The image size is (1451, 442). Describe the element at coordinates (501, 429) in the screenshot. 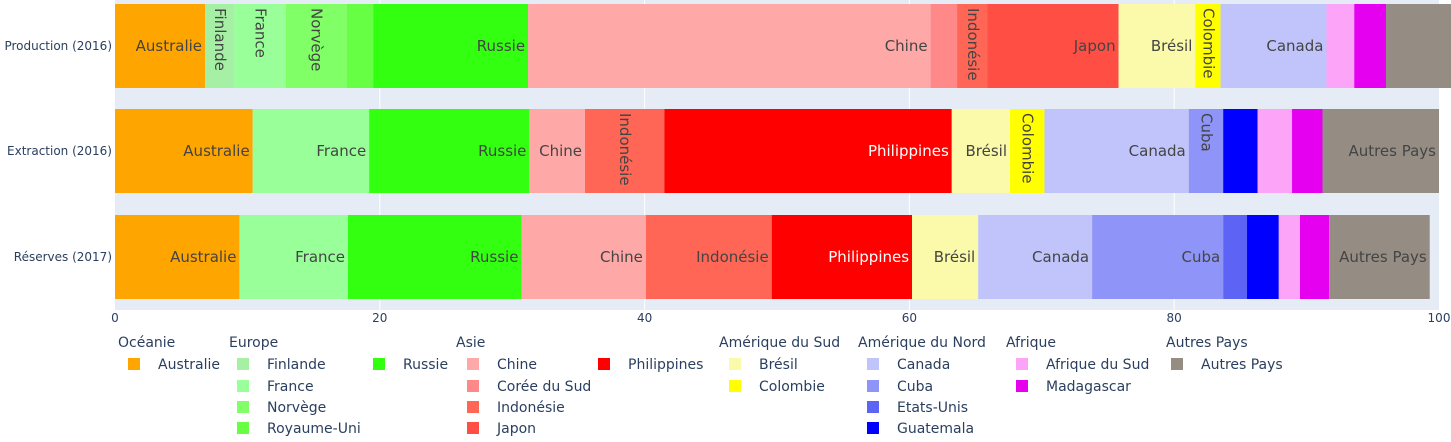

I see `legend-item-japon: Japon` at that location.